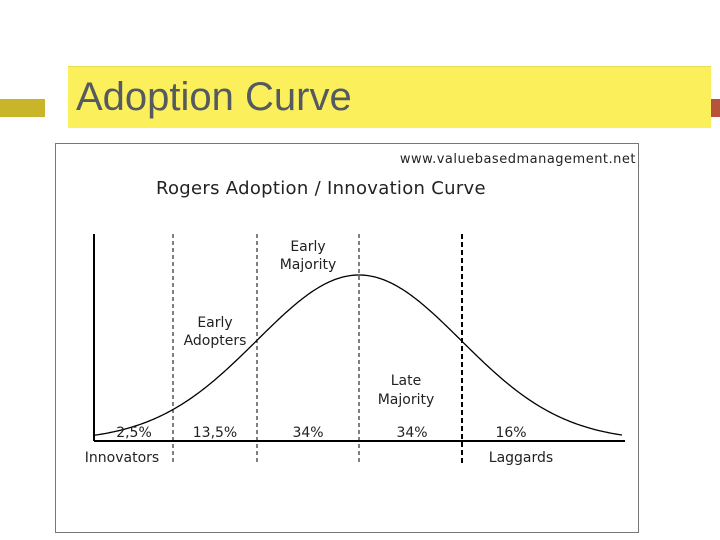 This screenshot has width=720, height=540. I want to click on accent-bar-left, so click(22, 108).